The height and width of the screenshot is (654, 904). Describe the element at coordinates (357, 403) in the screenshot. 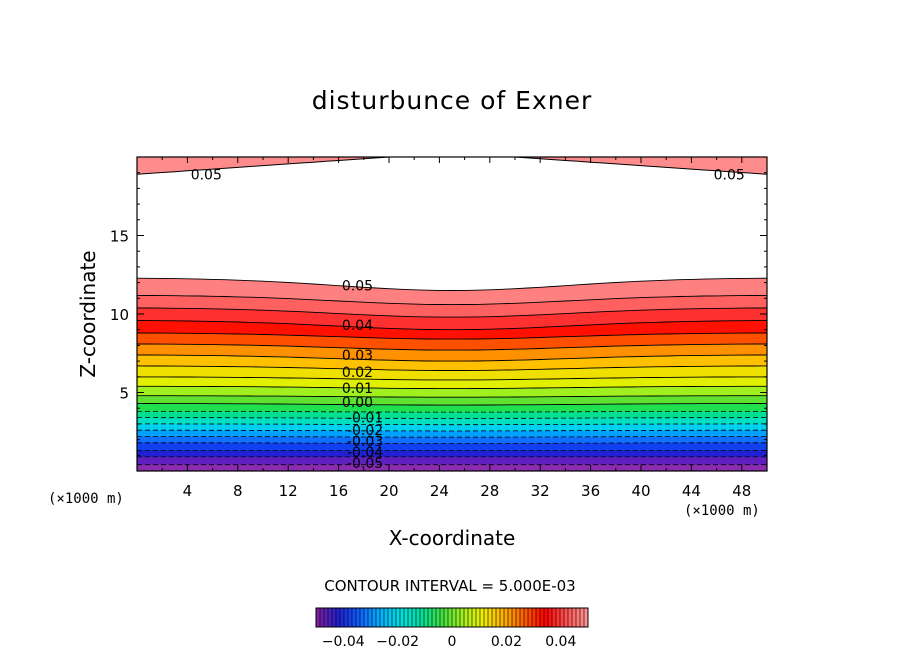

I see `contour-label: 0.00` at that location.